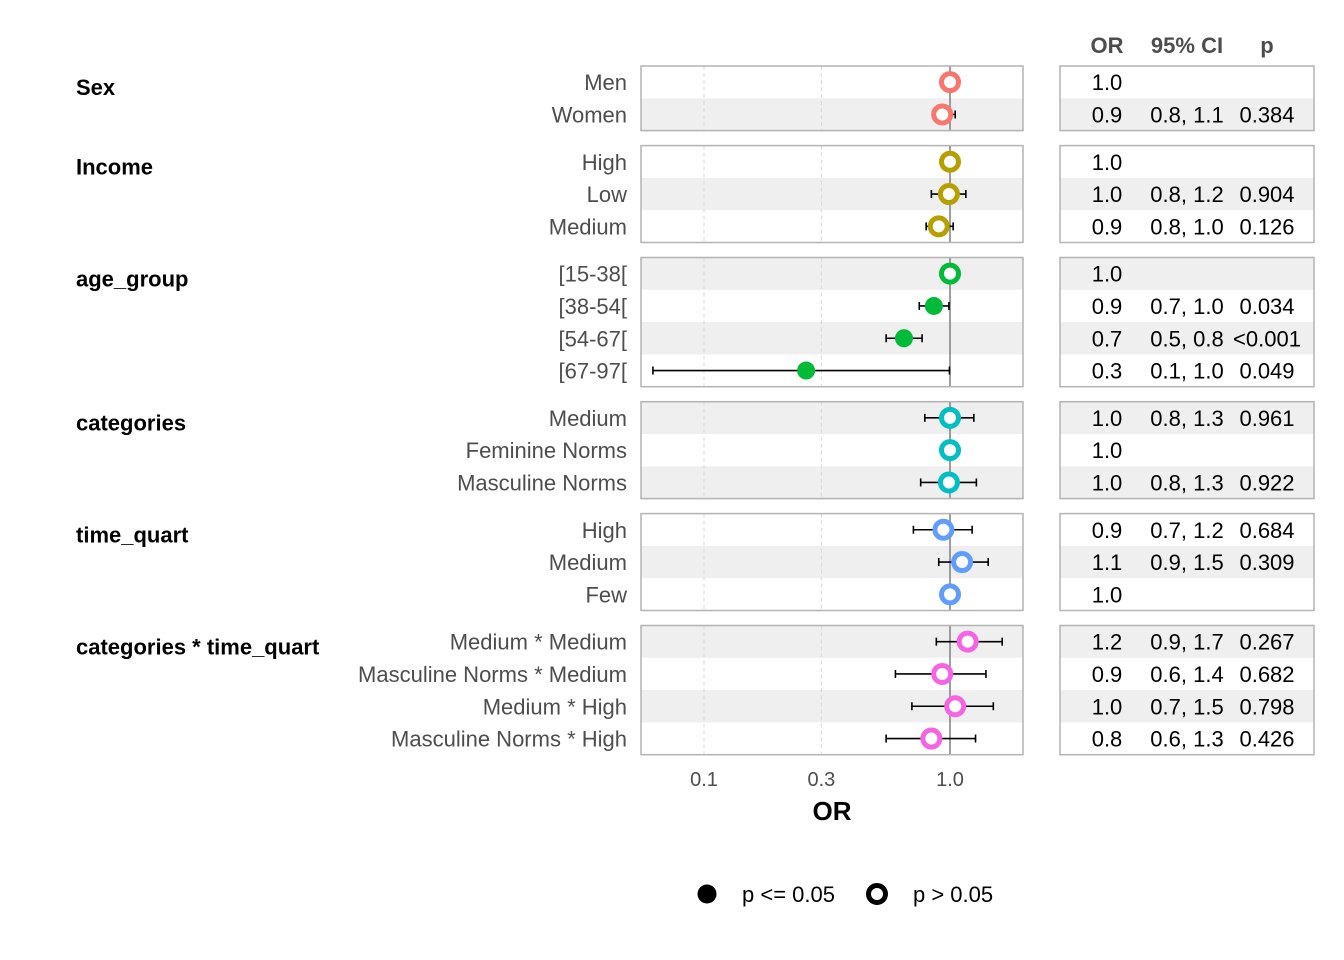  Describe the element at coordinates (1266, 706) in the screenshot. I see `table-cell-p: 0.798` at that location.